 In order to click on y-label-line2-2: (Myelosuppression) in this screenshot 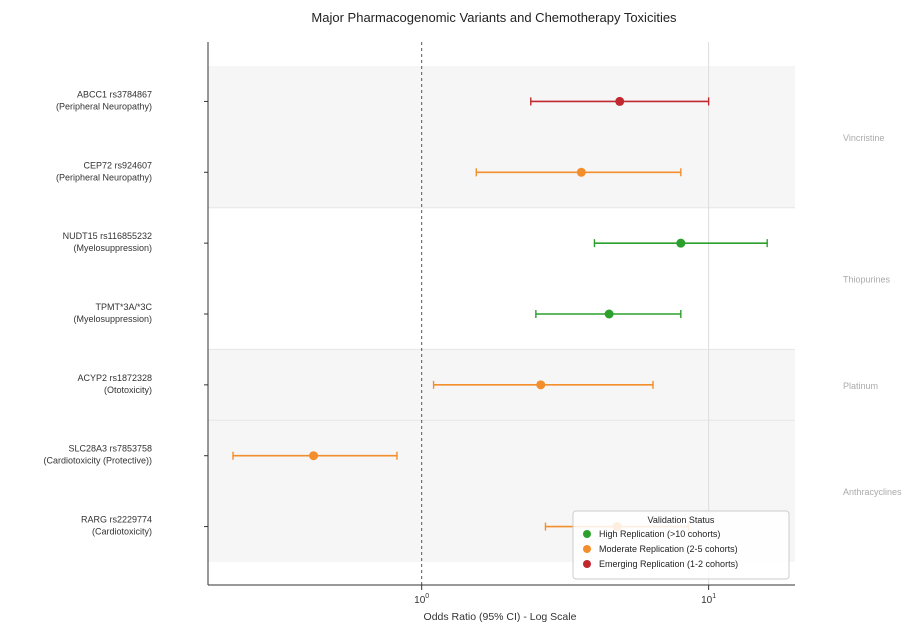, I will do `click(112, 248)`.